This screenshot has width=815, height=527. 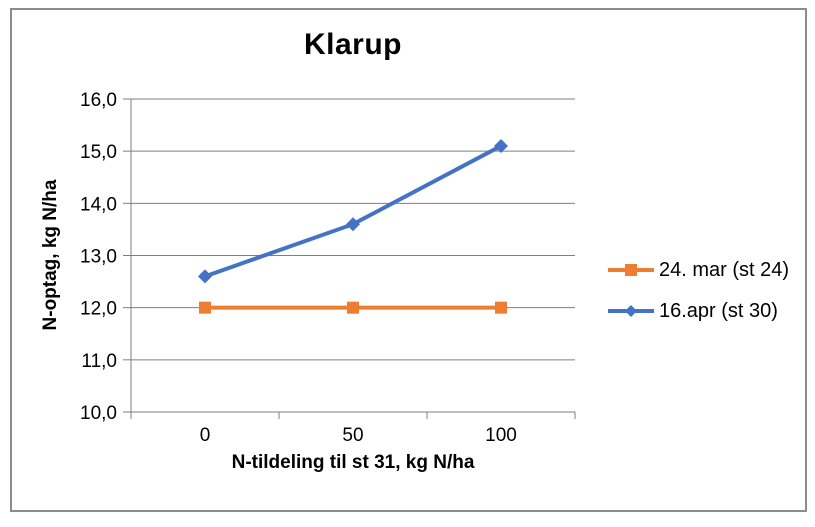 I want to click on chart-title: Klarup, so click(x=352, y=44).